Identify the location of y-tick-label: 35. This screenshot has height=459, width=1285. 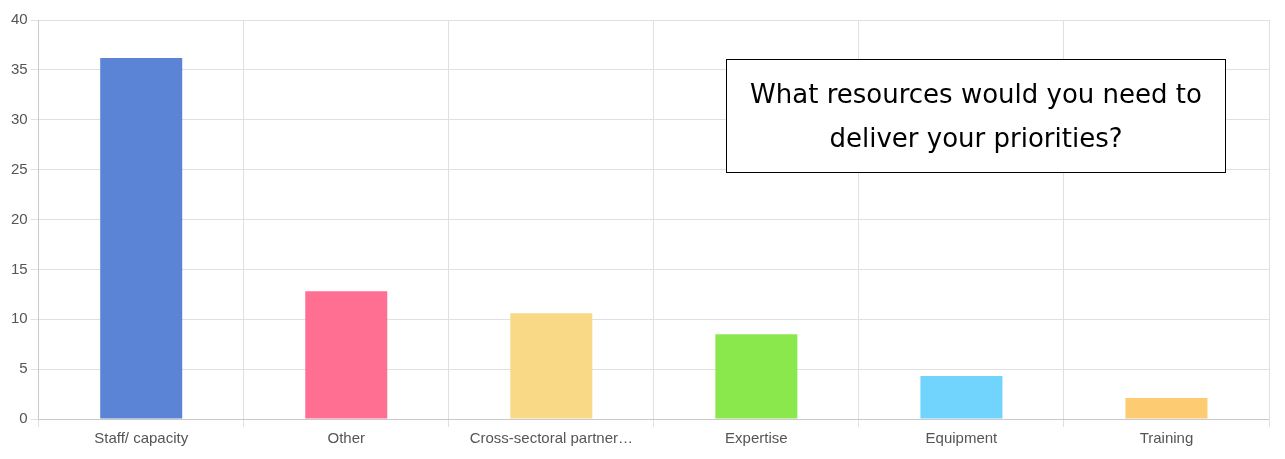
(19, 69).